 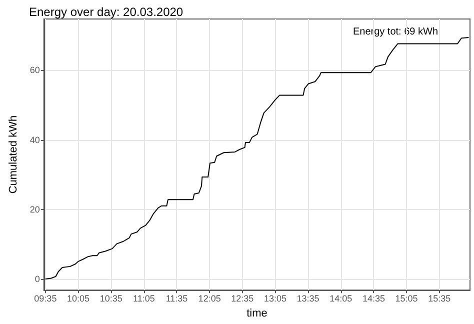 I want to click on chart-title: Energy over day: 20.03.2020, so click(x=106, y=12).